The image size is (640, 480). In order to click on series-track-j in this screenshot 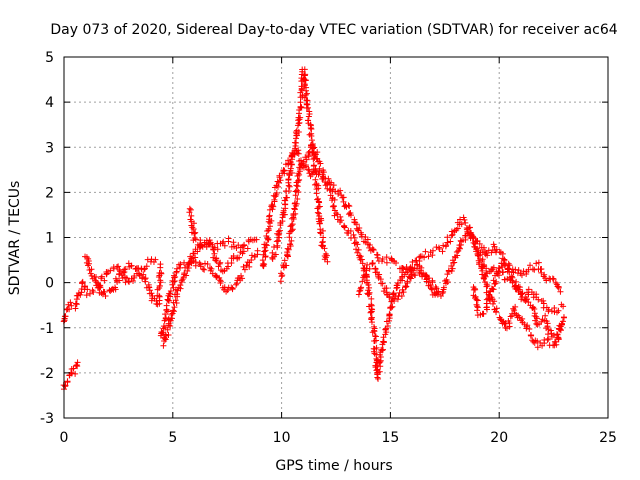, I will do `click(460, 287)`.